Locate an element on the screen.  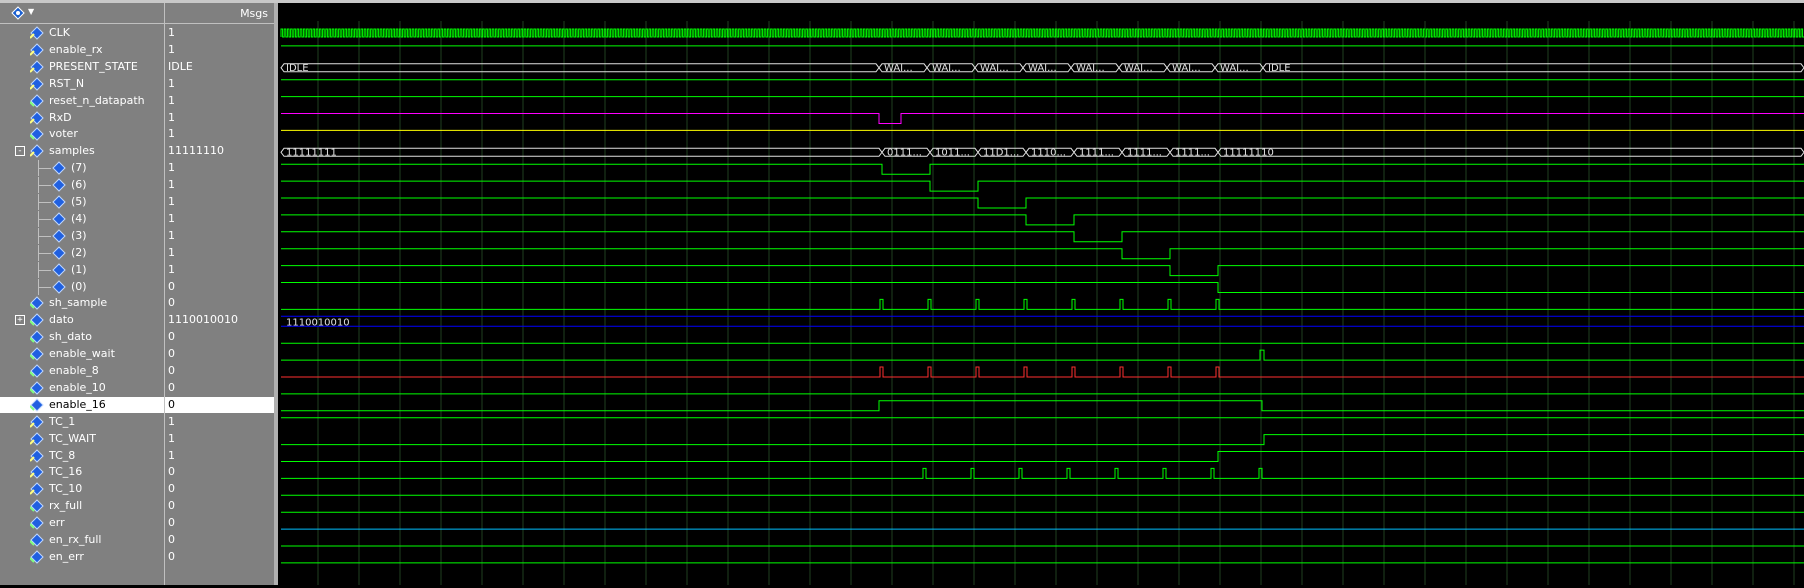
signal-row-dato: + dato is located at coordinates (82, 320).